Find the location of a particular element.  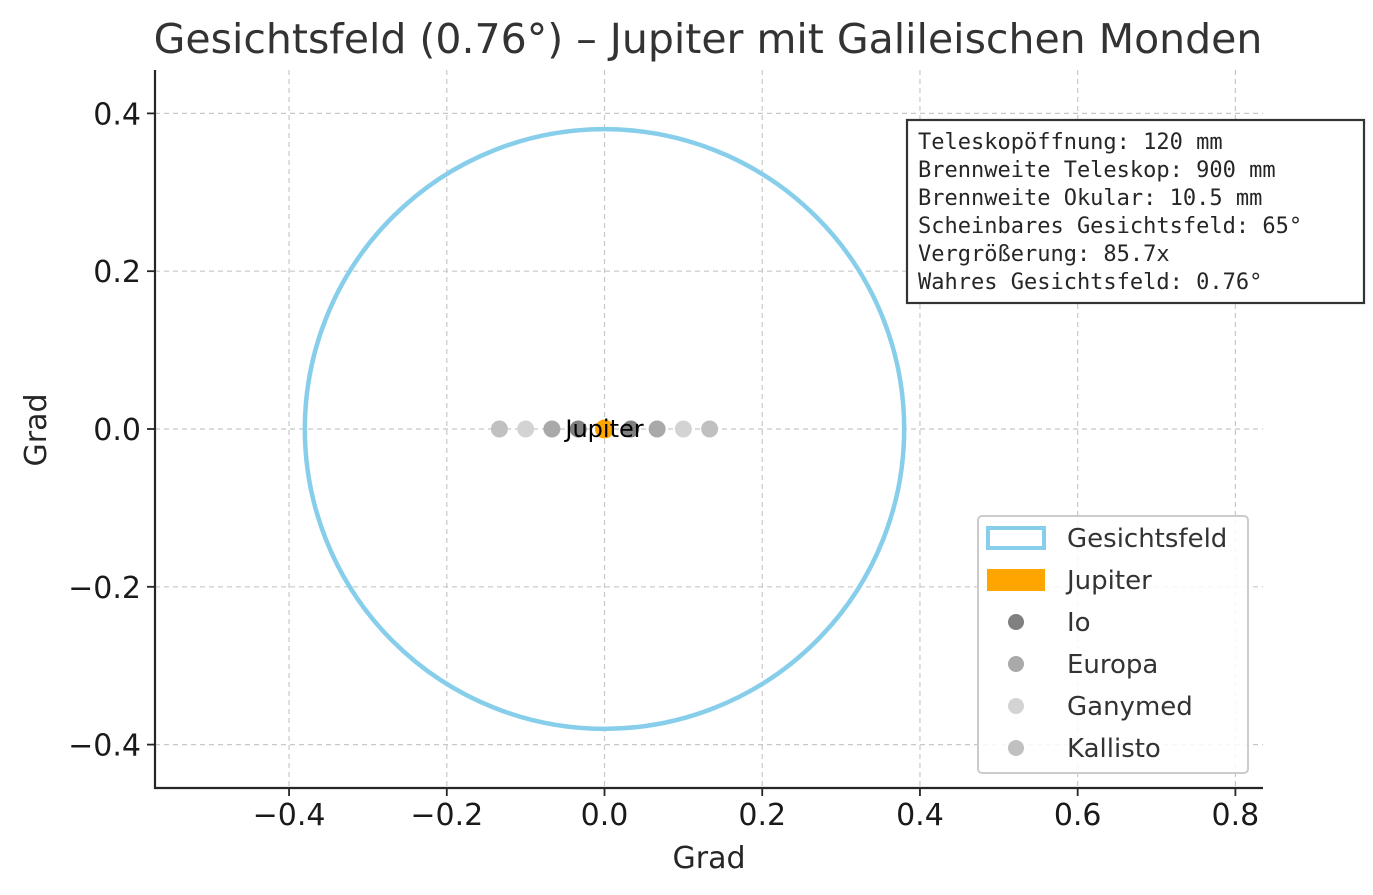

y-axis-label: Grad is located at coordinates (36, 429).